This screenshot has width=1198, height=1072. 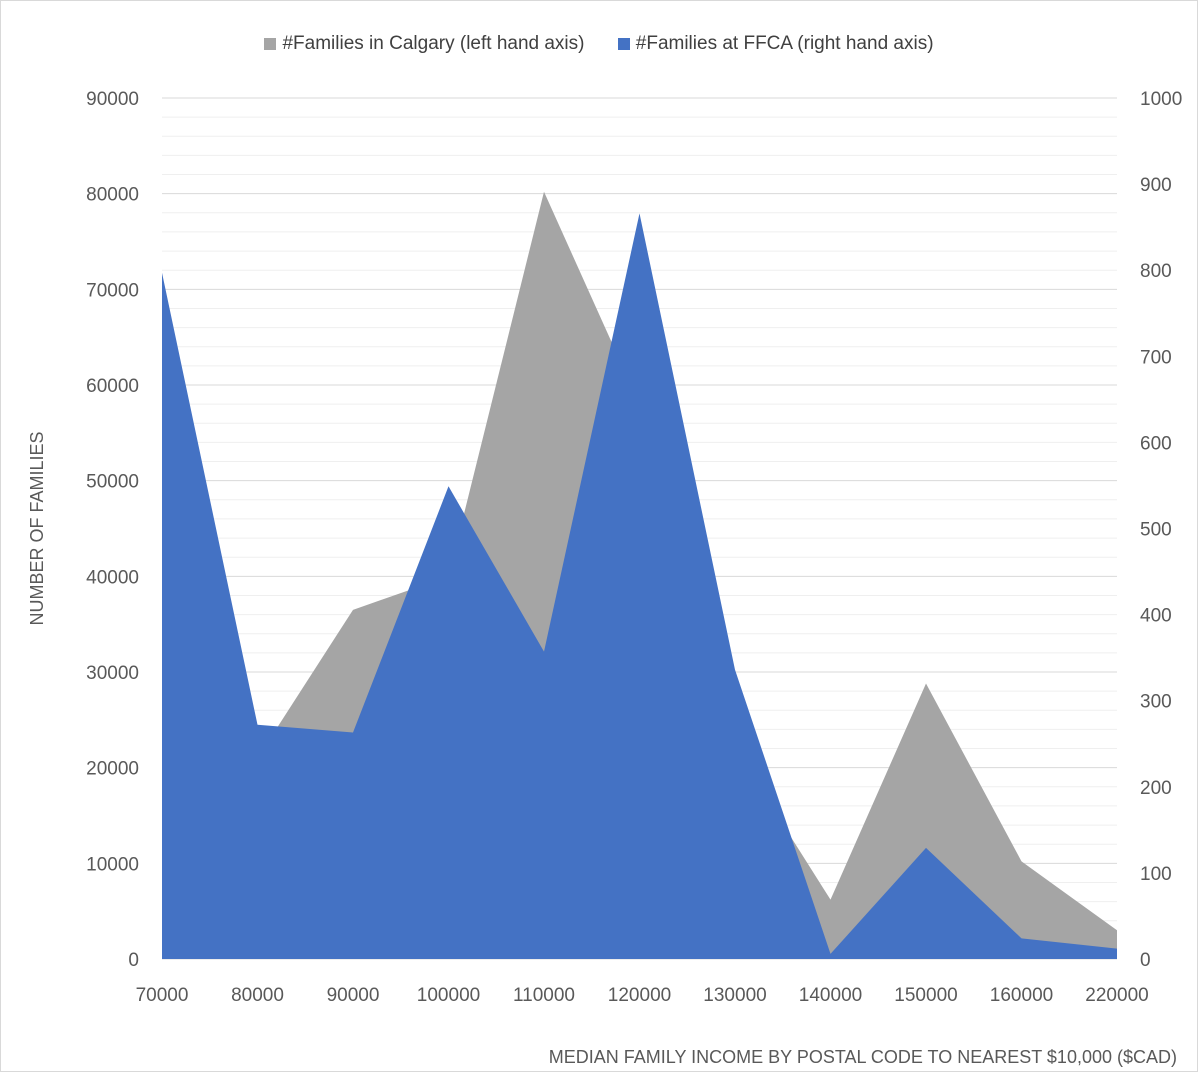 I want to click on legend-swatch-ffca, so click(x=623, y=44).